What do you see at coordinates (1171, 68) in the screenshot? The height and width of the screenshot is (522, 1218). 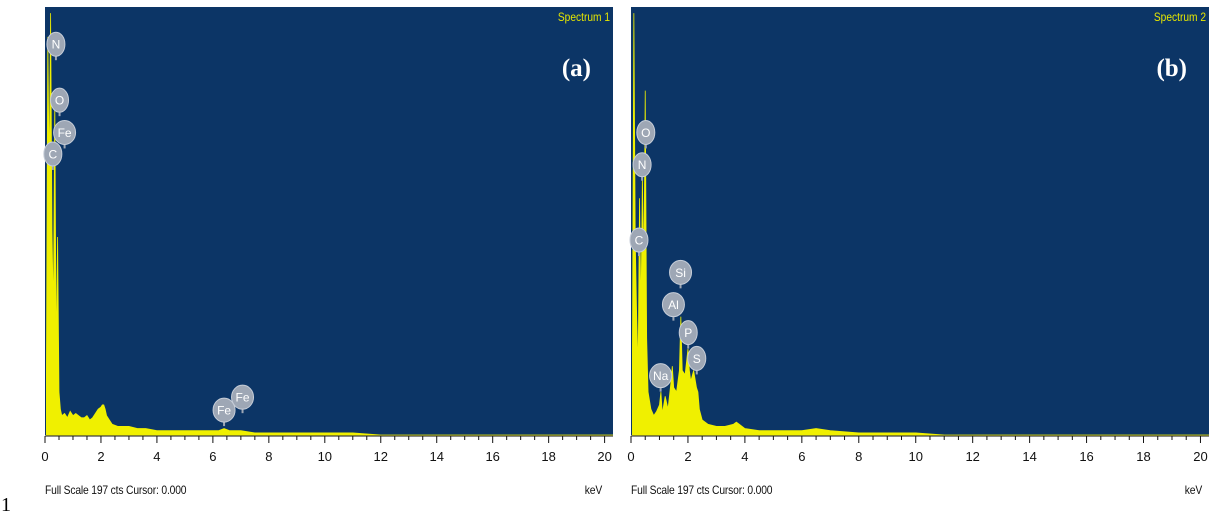 I see `panel-label-b: (b)` at bounding box center [1171, 68].